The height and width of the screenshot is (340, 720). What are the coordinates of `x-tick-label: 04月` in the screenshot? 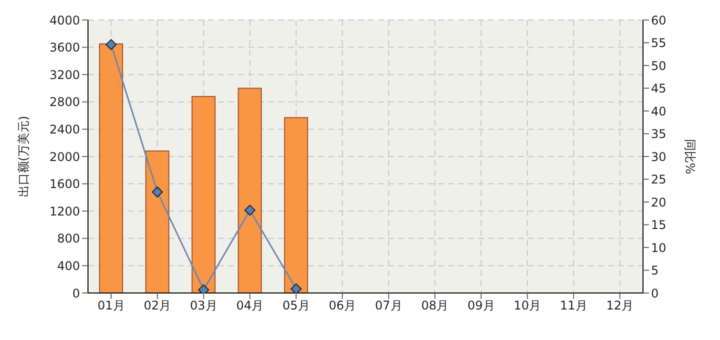 It's located at (250, 305).